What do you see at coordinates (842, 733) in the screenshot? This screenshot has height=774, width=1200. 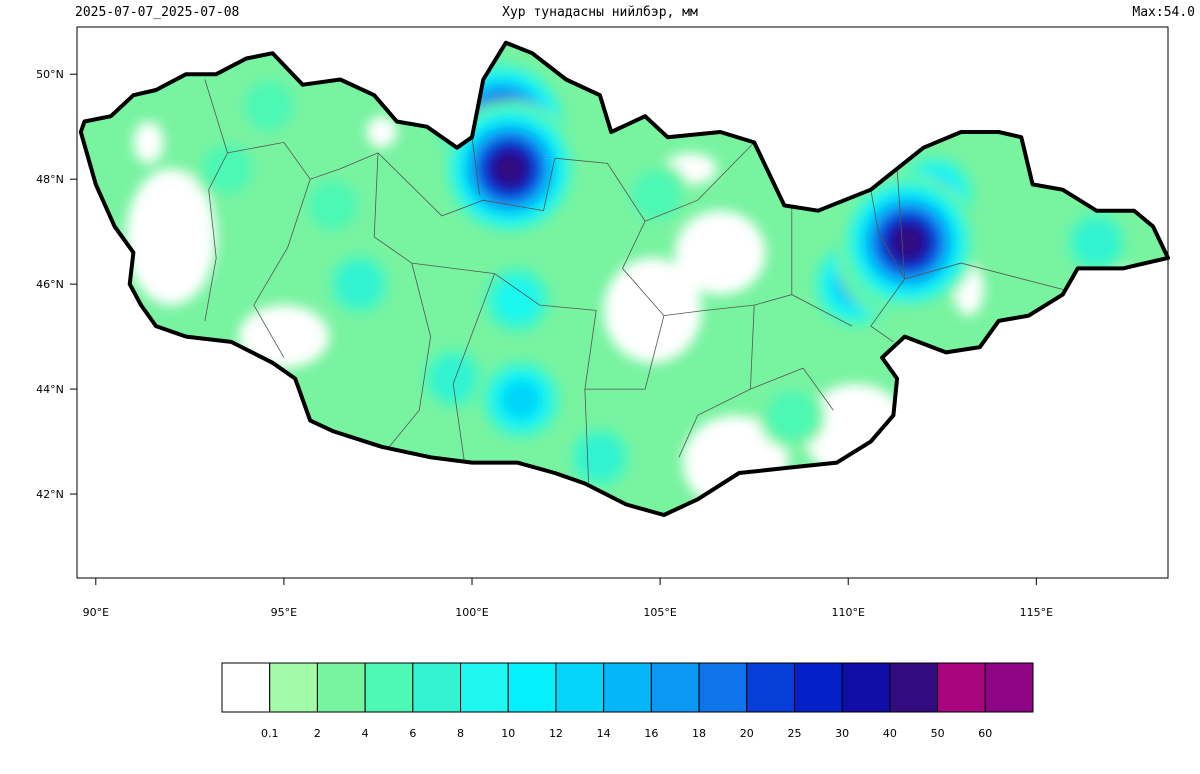 I see `legend-label: 30` at bounding box center [842, 733].